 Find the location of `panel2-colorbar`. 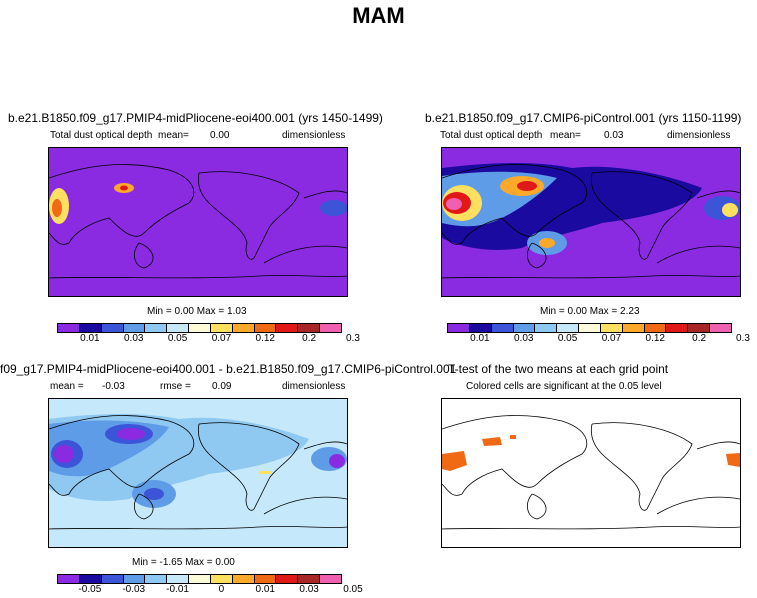

panel2-colorbar is located at coordinates (589, 328).